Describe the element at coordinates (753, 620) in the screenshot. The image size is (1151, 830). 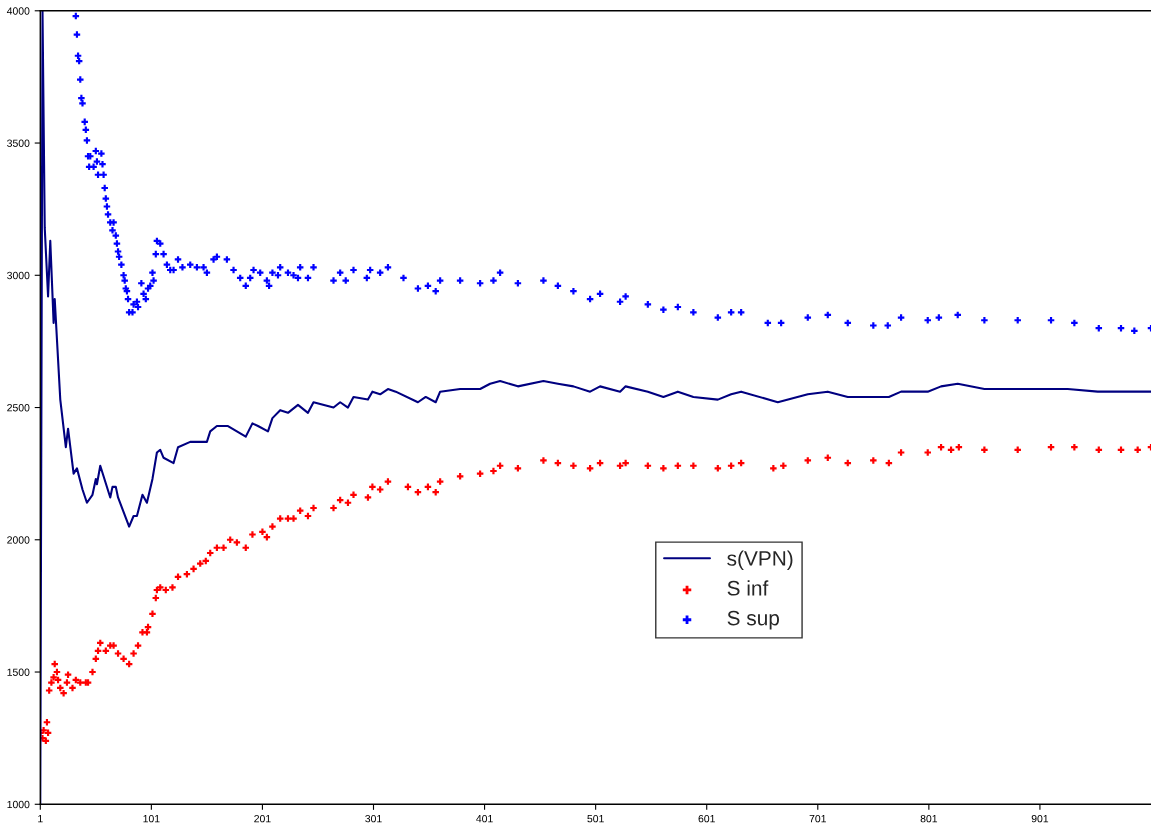
I see `legend-label: S sup` at that location.